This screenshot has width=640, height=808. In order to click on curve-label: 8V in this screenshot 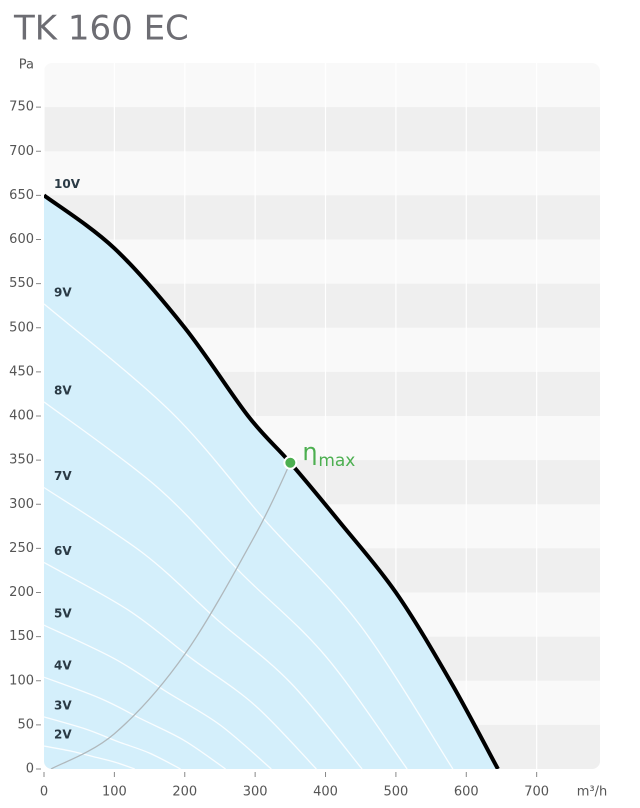, I will do `click(63, 390)`.